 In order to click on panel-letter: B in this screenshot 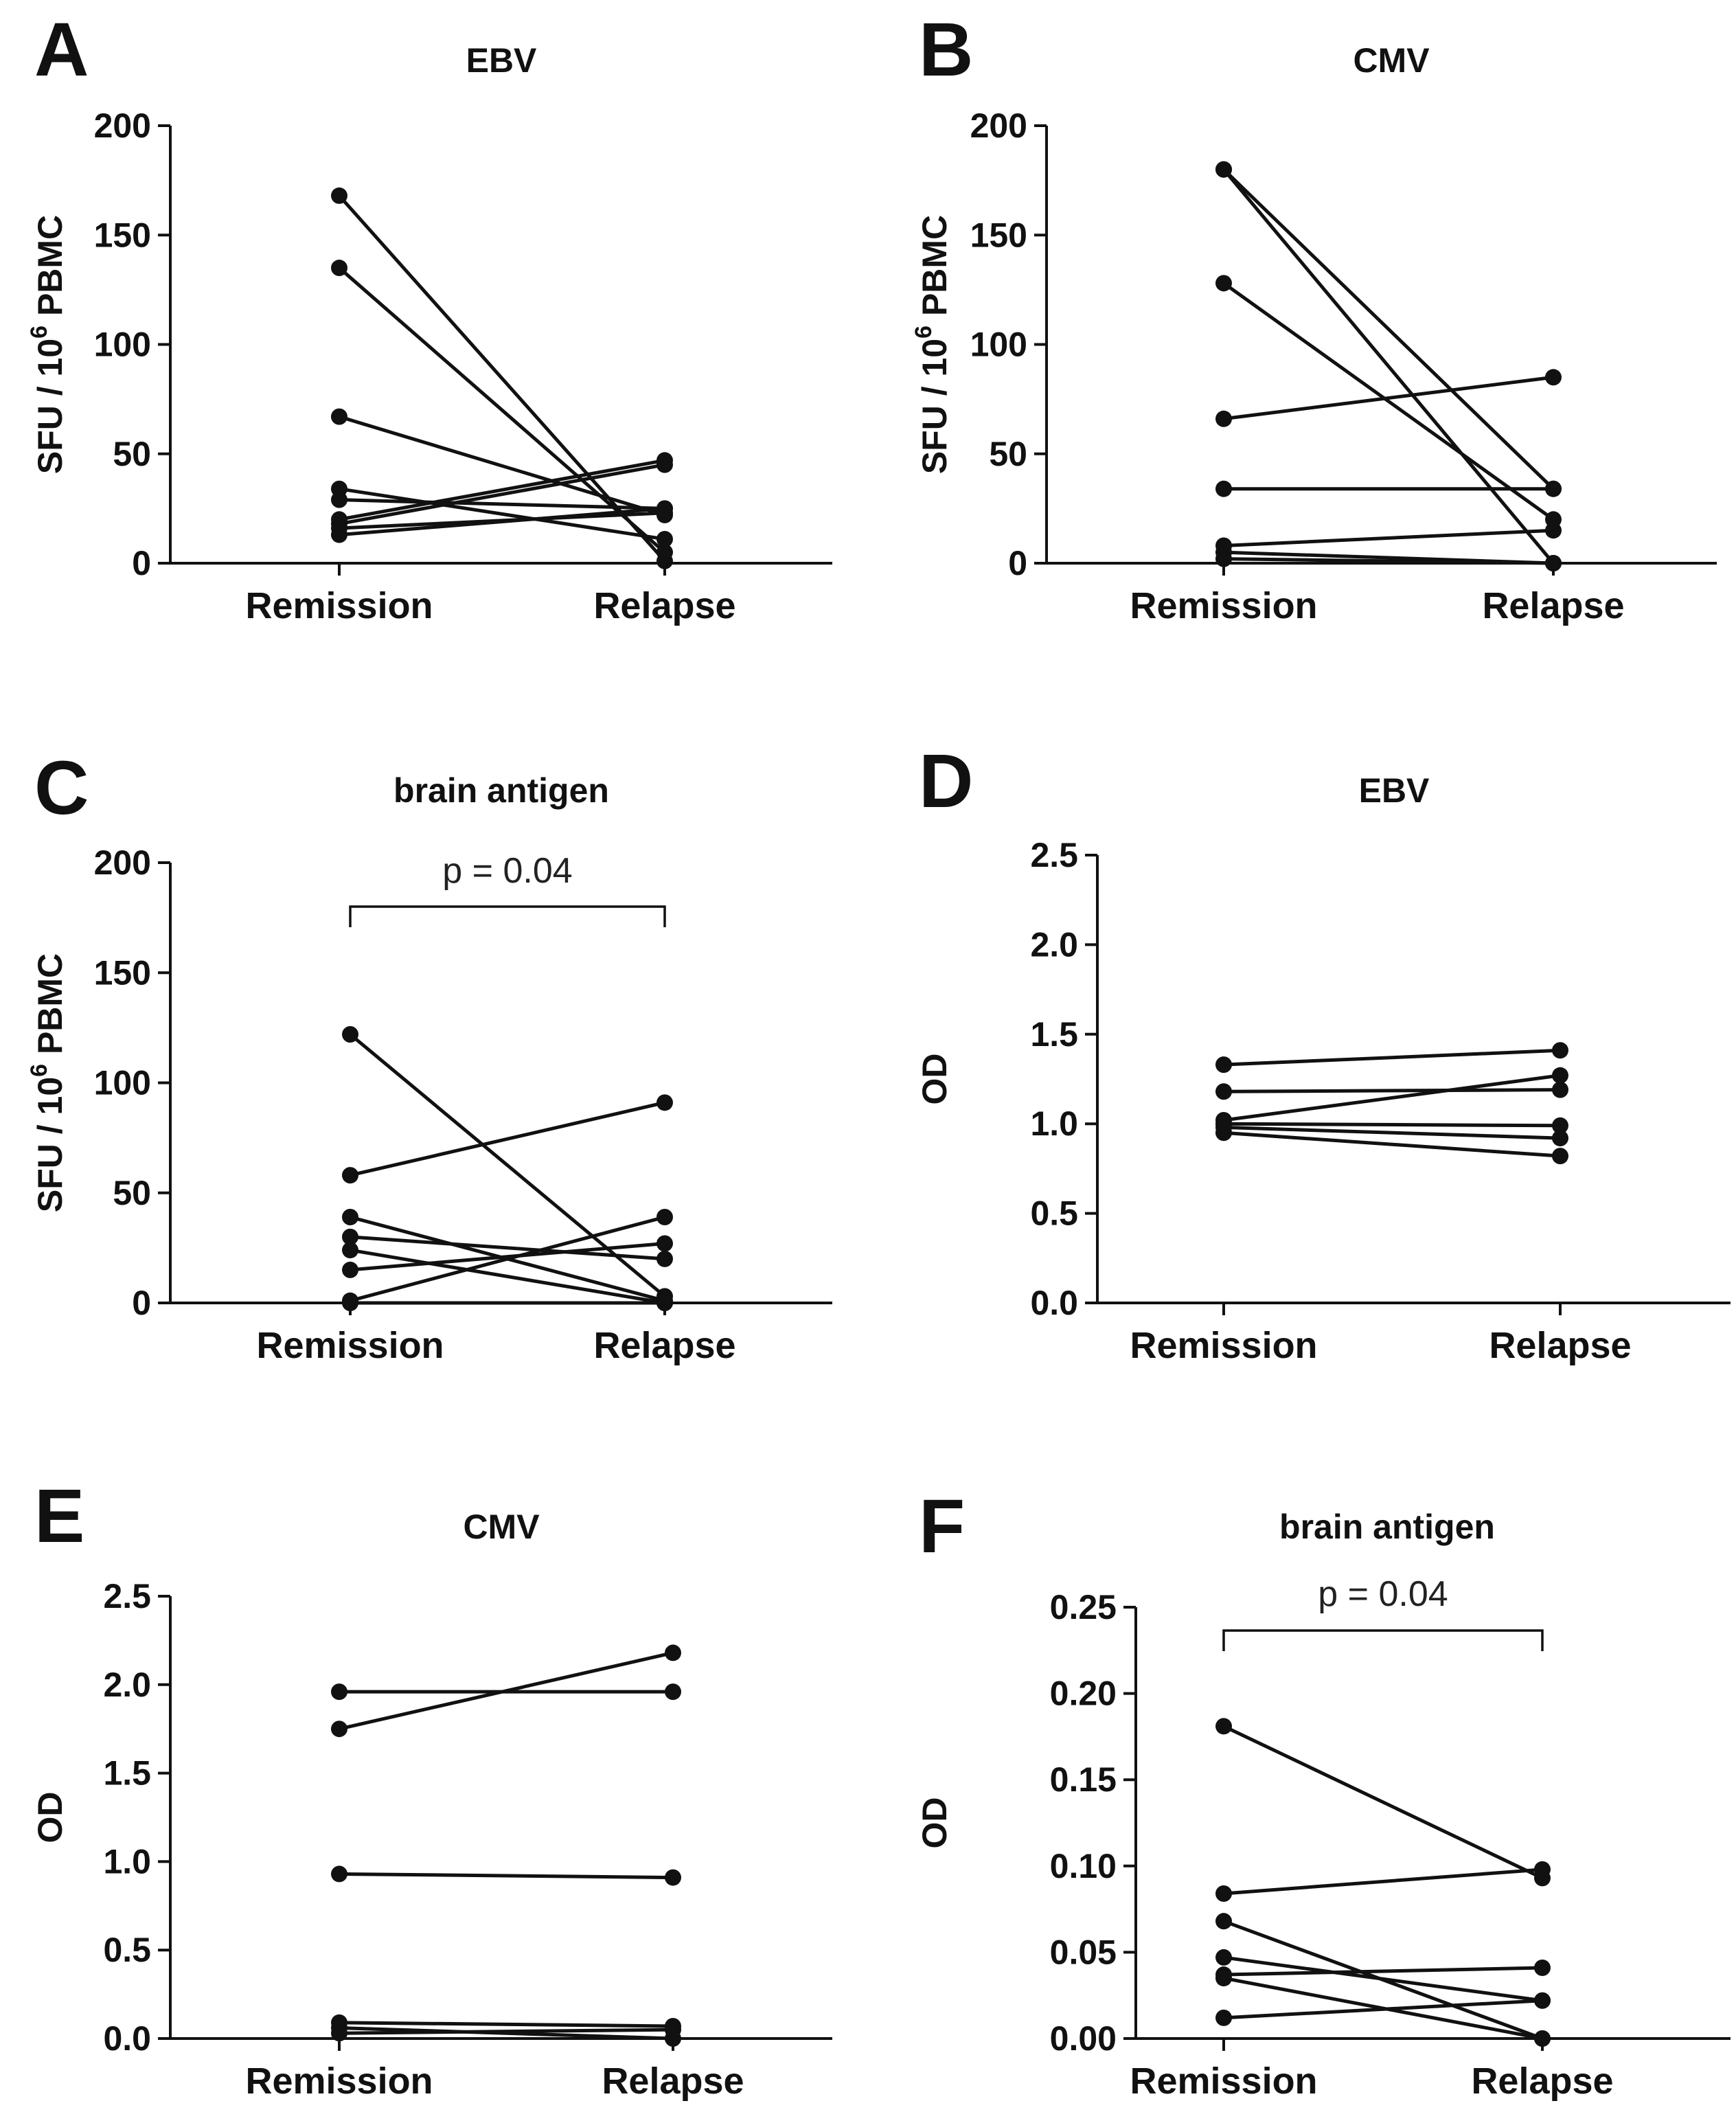, I will do `click(946, 50)`.